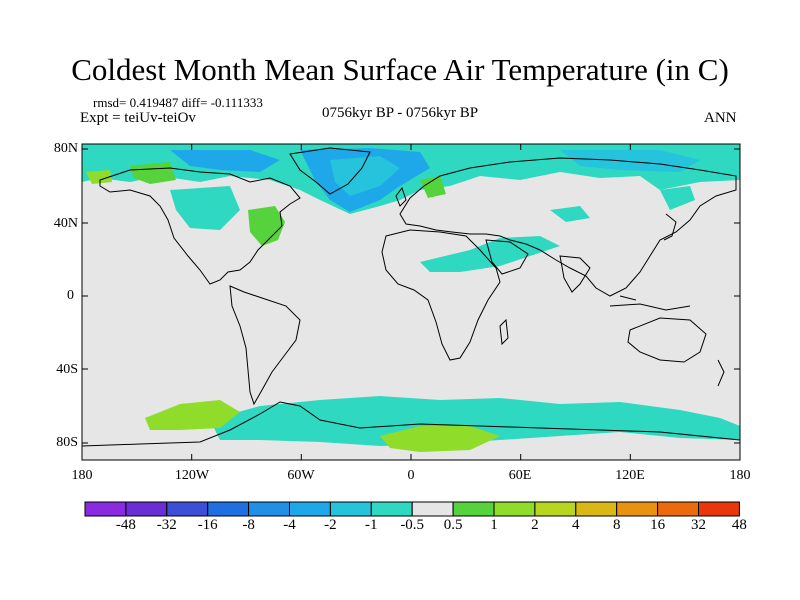 The image size is (800, 600). What do you see at coordinates (568, 227) in the screenshot?
I see `coast-eurasia` at bounding box center [568, 227].